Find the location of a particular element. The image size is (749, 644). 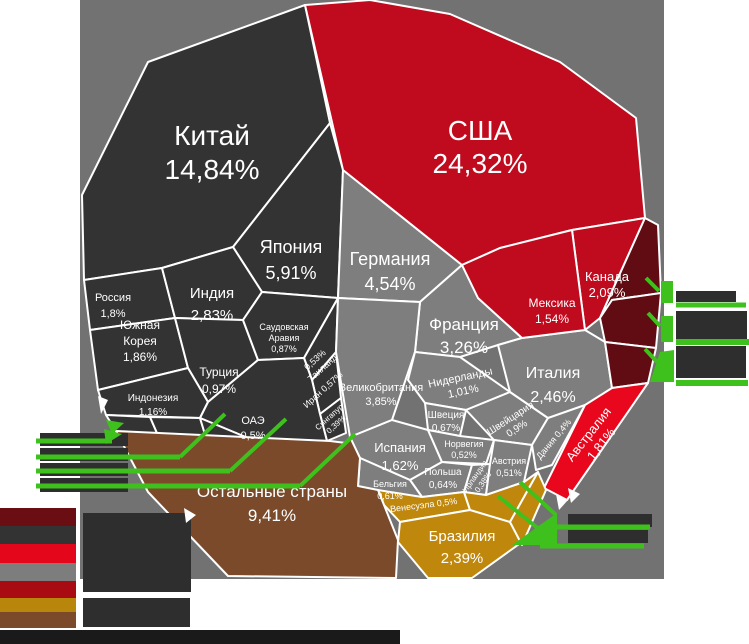

cell-label-line: 0,87% is located at coordinates (284, 349).